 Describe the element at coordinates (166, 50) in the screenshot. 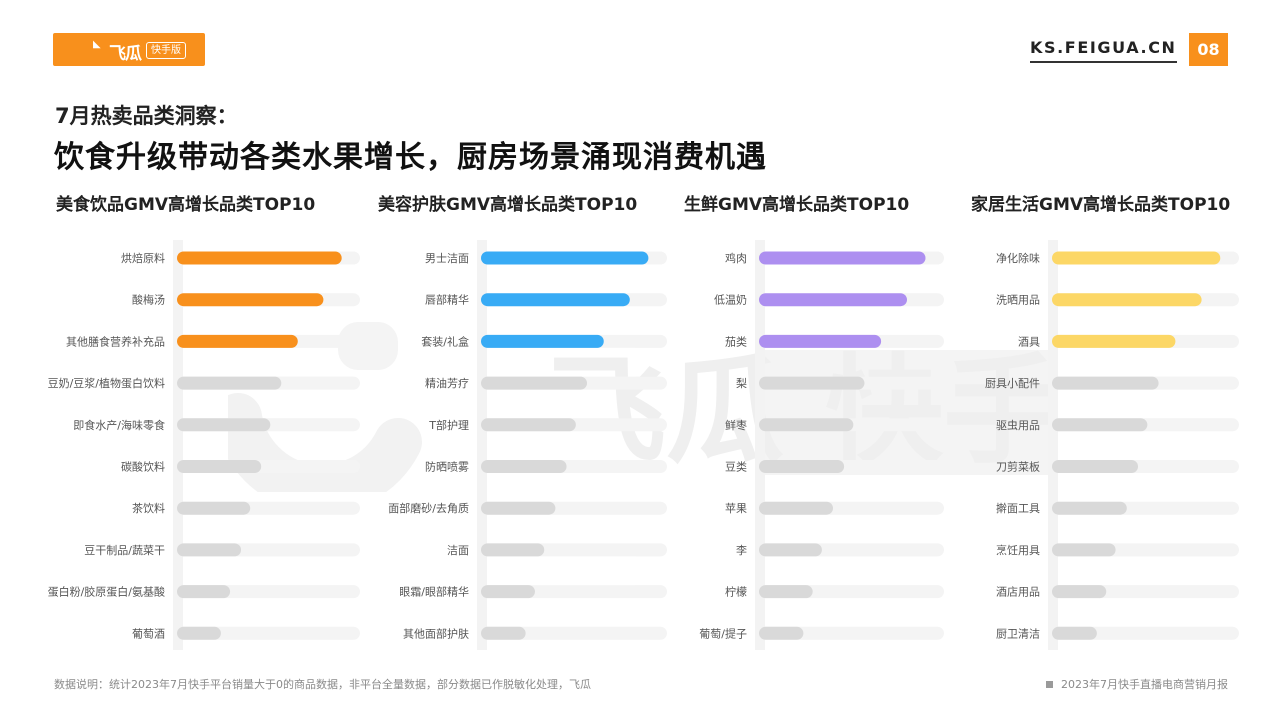

I see `logo-badge: 快手版` at that location.